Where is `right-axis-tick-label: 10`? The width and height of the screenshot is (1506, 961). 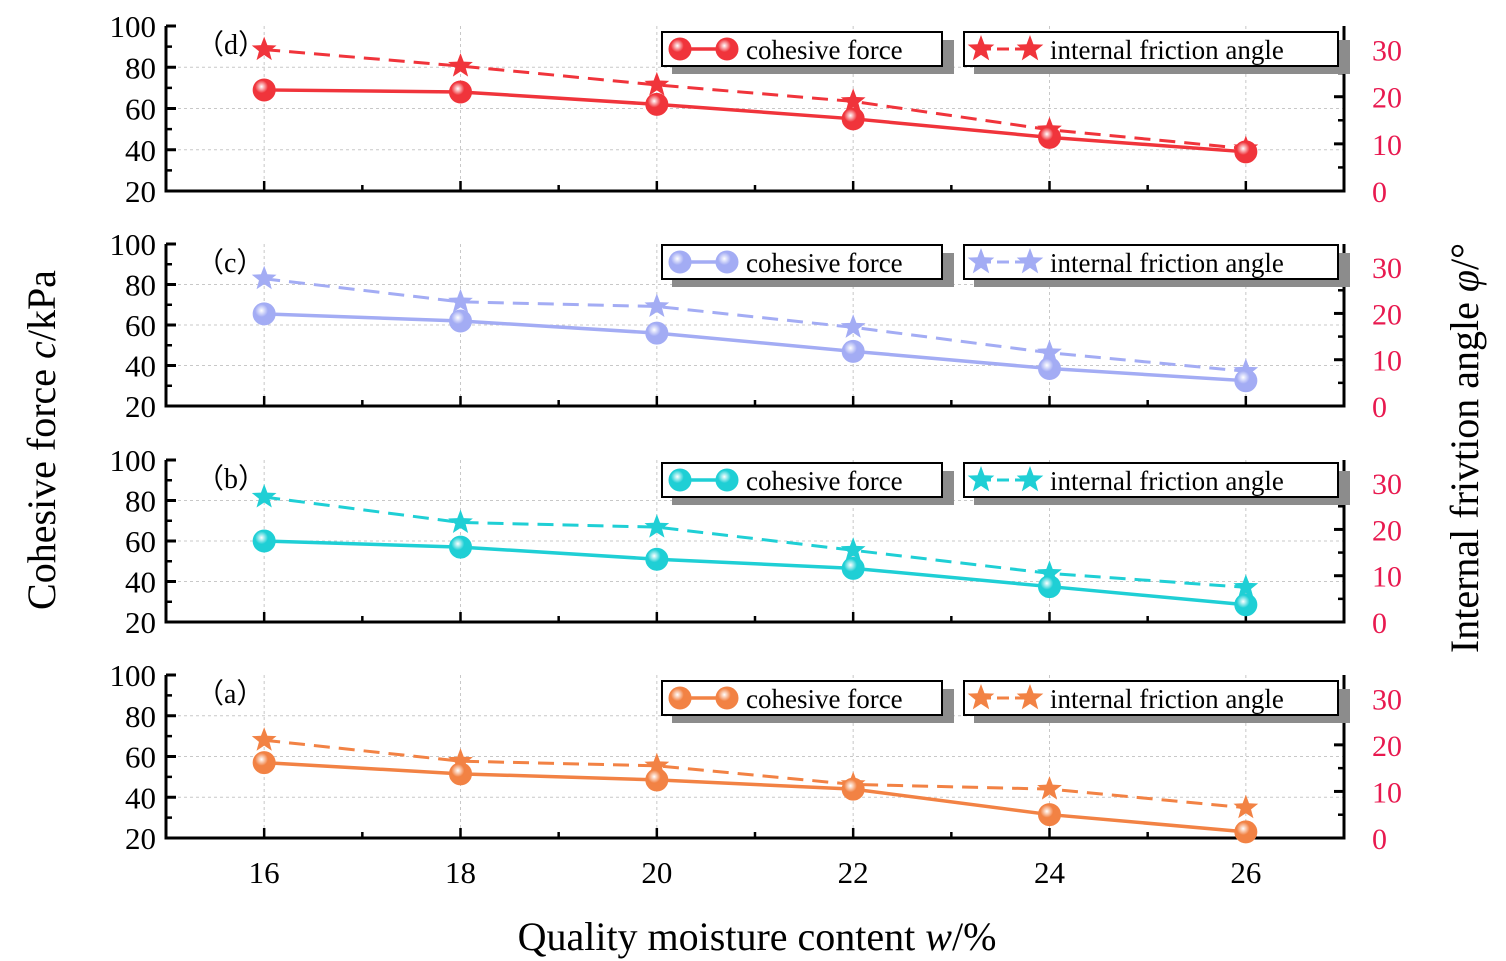
right-axis-tick-label: 10 is located at coordinates (1387, 577).